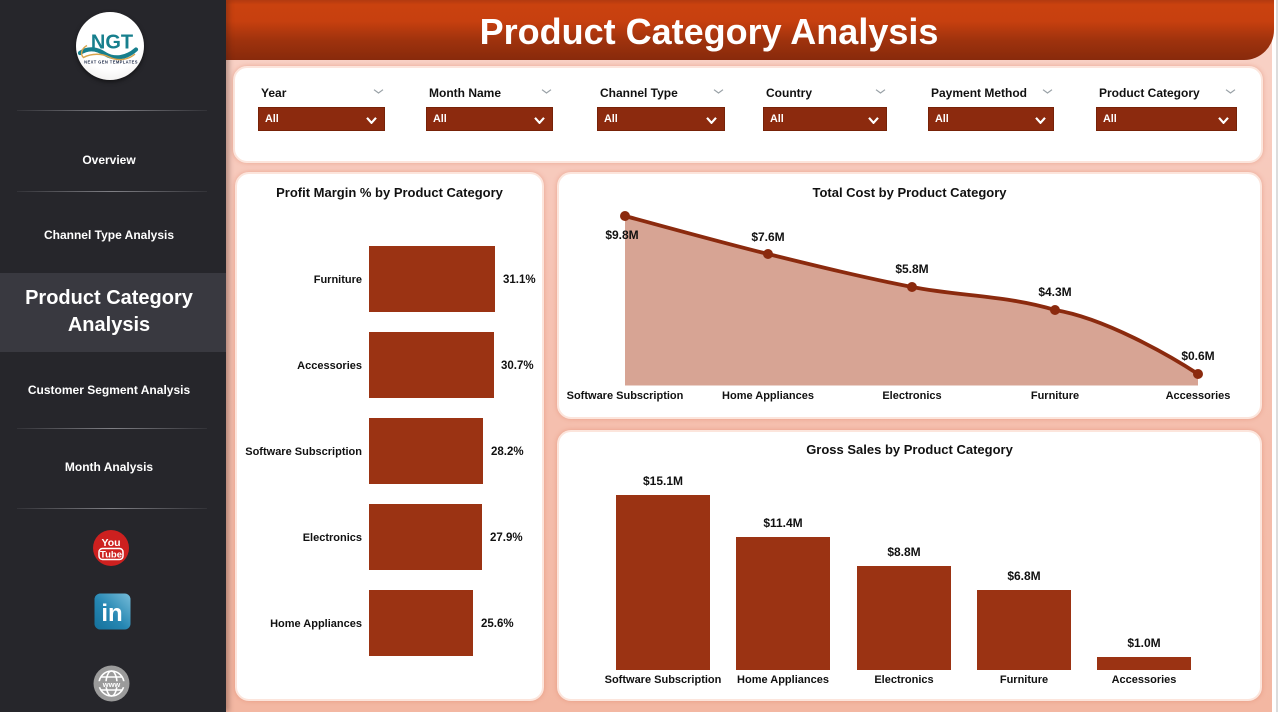 The height and width of the screenshot is (712, 1280). I want to click on svg-text: NGT, so click(112, 43).